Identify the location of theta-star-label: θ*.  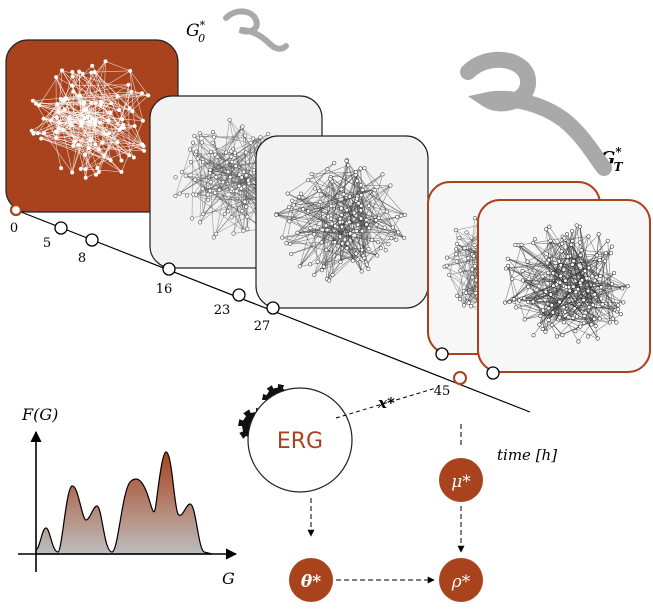
(311, 582).